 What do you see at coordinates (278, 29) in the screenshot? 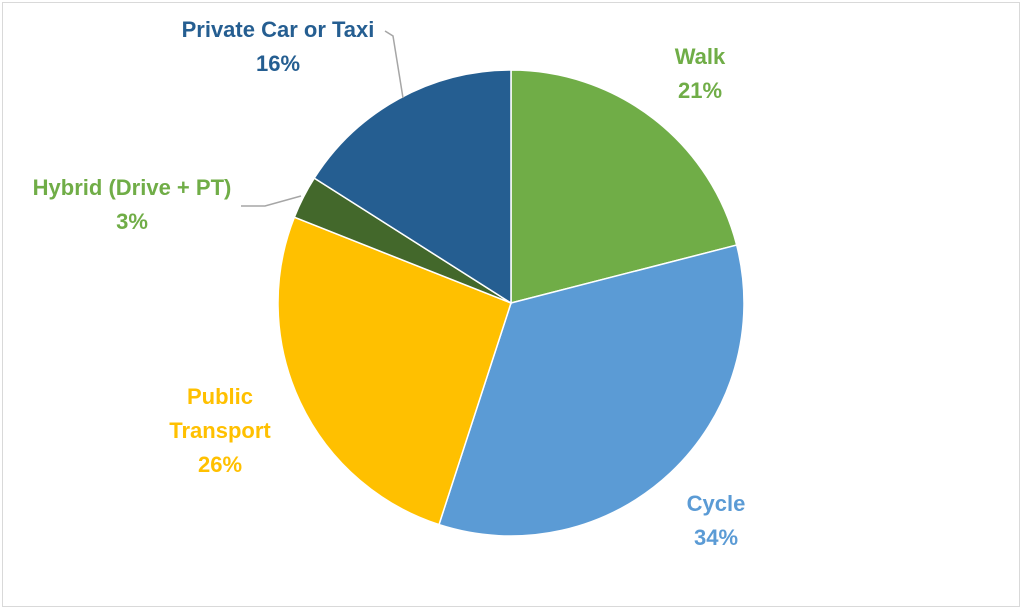
I see `data-label-category: Private Car or Taxi` at bounding box center [278, 29].